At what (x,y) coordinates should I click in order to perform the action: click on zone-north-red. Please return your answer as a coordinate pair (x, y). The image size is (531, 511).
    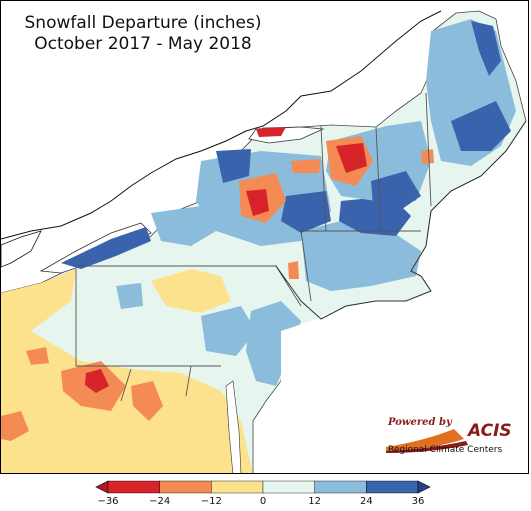
    Looking at the image, I should click on (271, 132).